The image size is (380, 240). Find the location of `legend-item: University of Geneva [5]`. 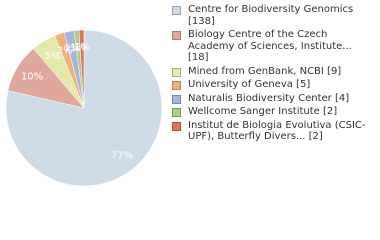

legend-item: University of Geneva [5] is located at coordinates (272, 85).